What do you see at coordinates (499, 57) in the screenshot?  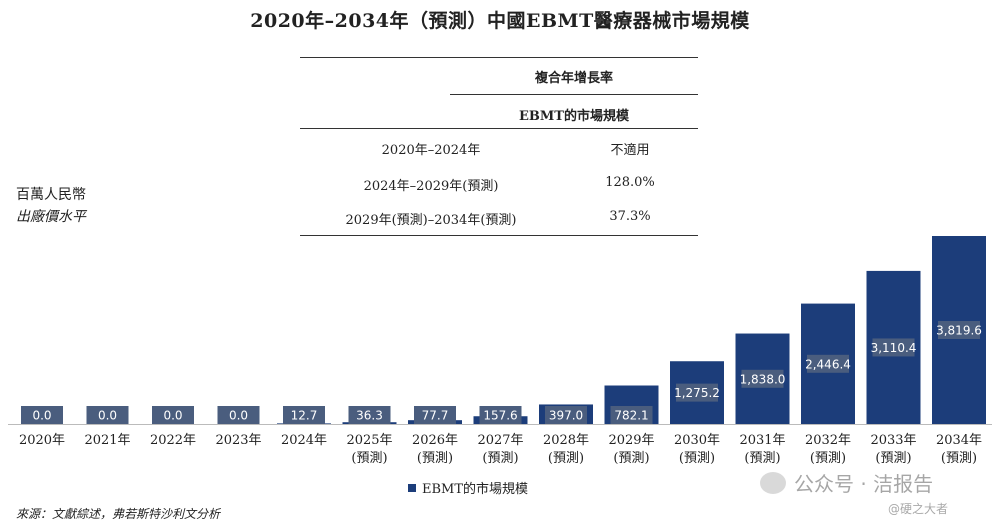 I see `table-top-rule` at bounding box center [499, 57].